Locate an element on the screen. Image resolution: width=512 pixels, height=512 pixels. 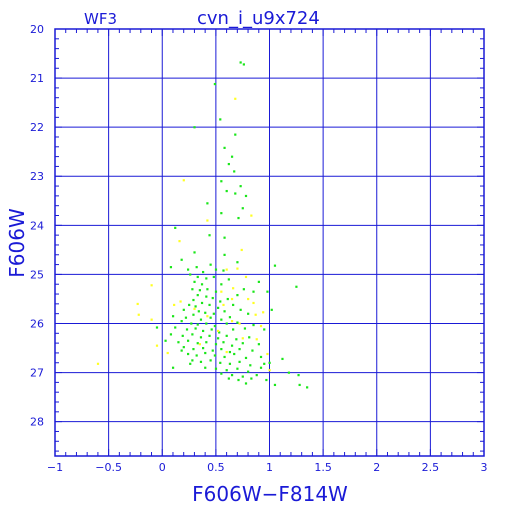
y-tick-label: 21 is located at coordinates (37, 78).